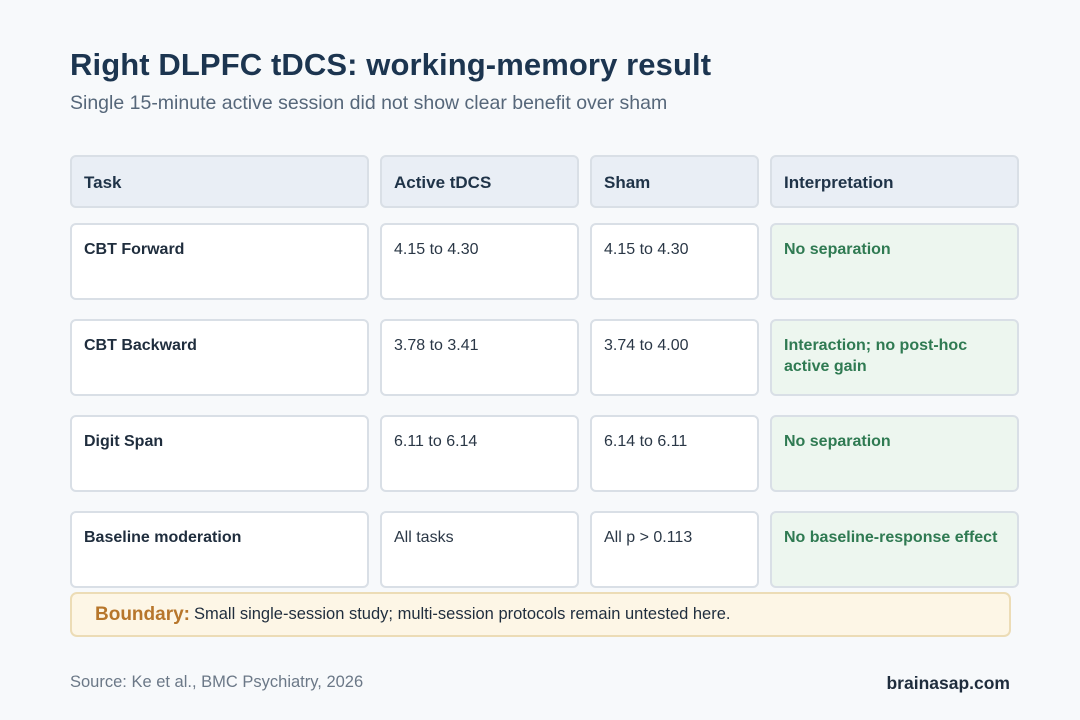 This screenshot has height=720, width=1080. Describe the element at coordinates (674, 261) in the screenshot. I see `table-cell-sham: 4.15 to 4.30` at that location.